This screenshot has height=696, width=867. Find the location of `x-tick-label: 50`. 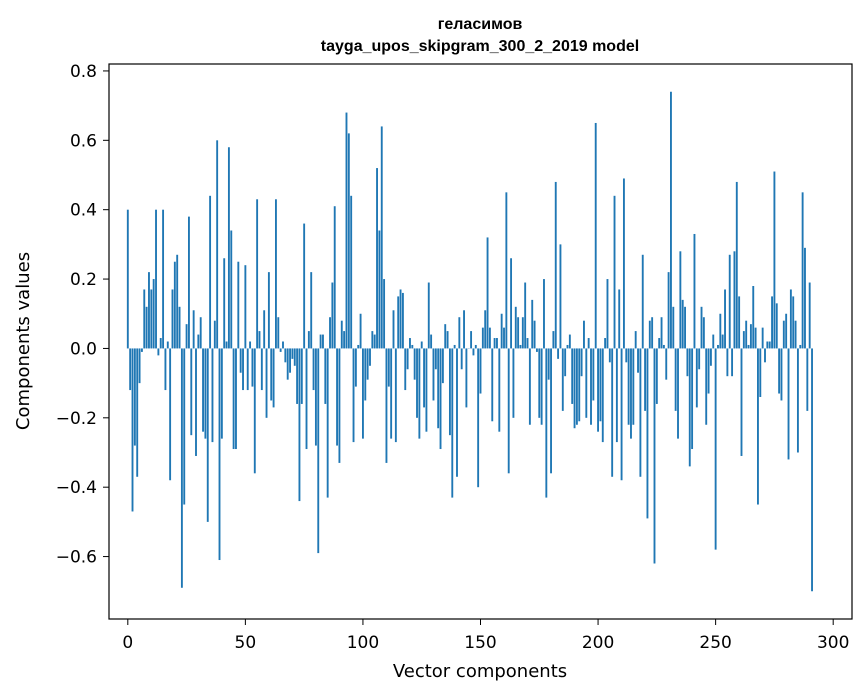

x-tick-label: 50 is located at coordinates (246, 643).